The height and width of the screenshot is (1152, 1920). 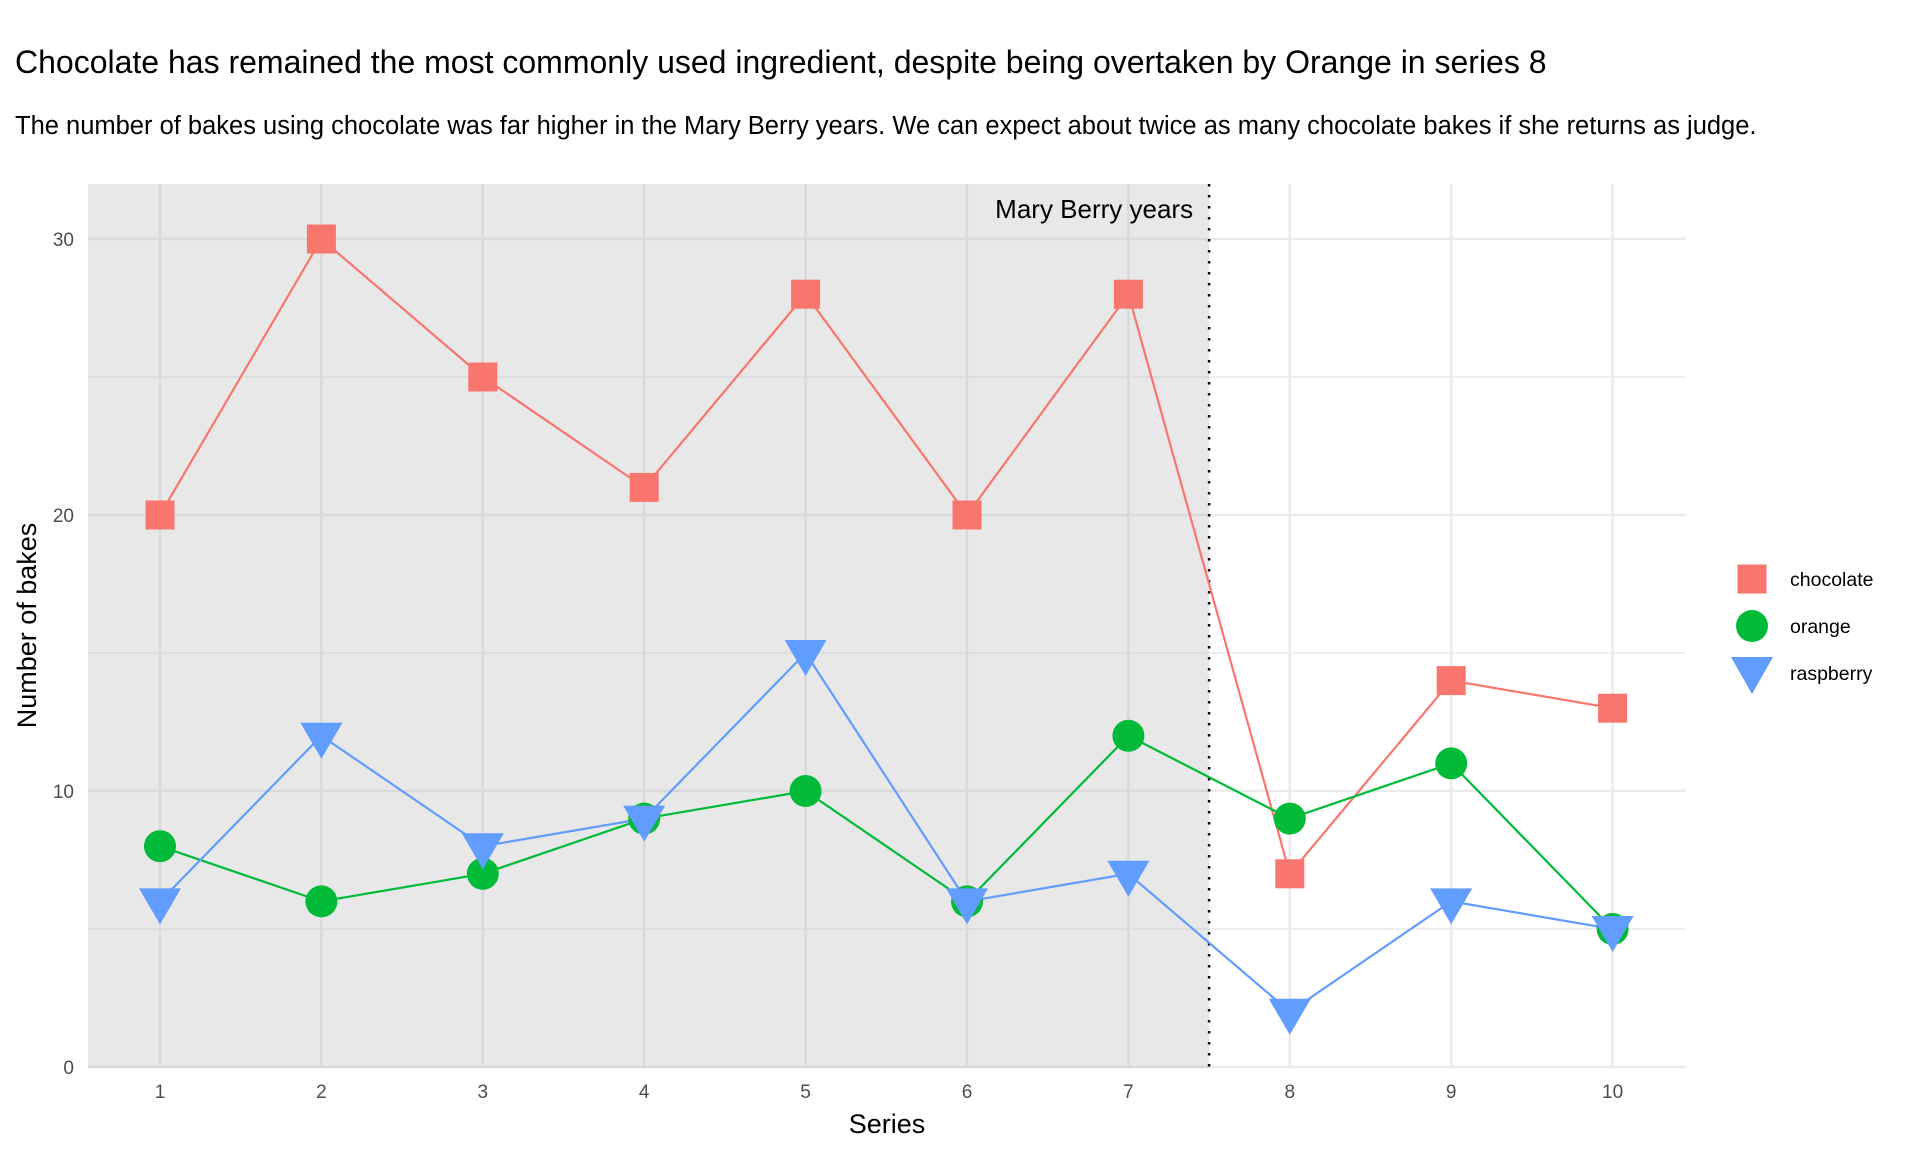 I want to click on x-tick-label: 1, so click(x=160, y=1092).